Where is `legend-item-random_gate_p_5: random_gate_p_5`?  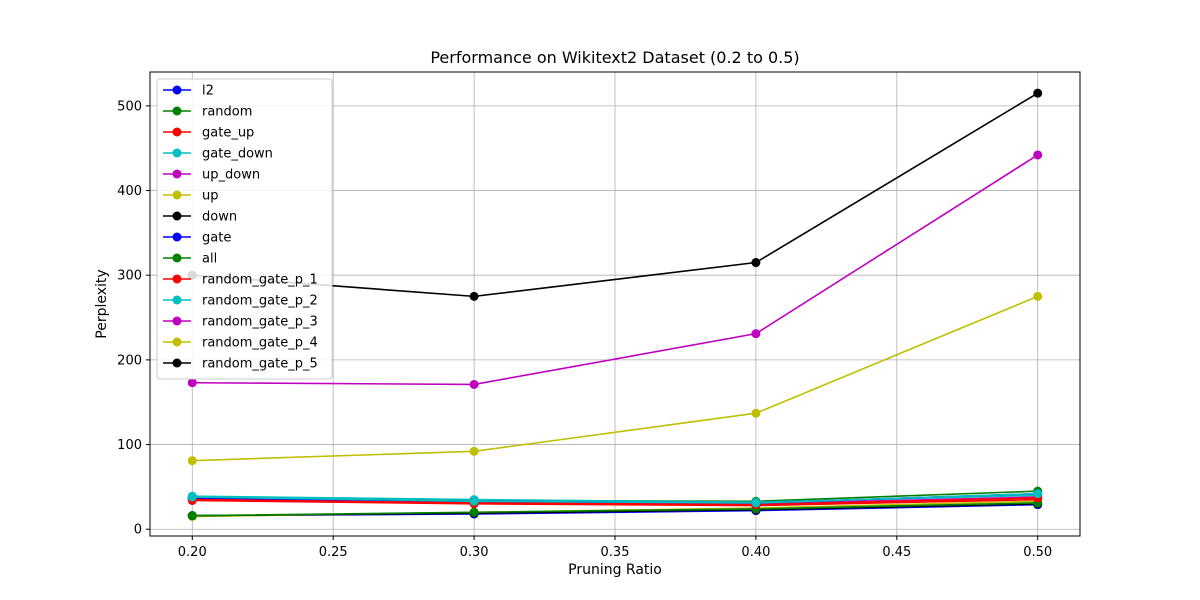
legend-item-random_gate_p_5: random_gate_p_5 is located at coordinates (240, 364).